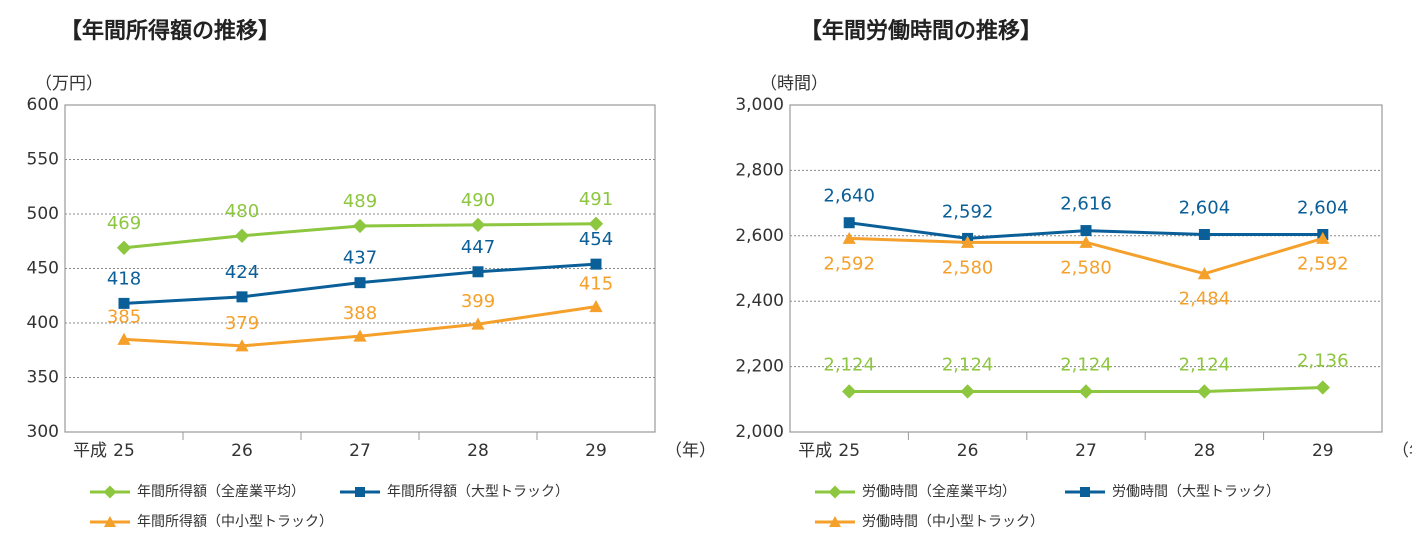  What do you see at coordinates (43, 214) in the screenshot?
I see `y-tick-label: 500` at bounding box center [43, 214].